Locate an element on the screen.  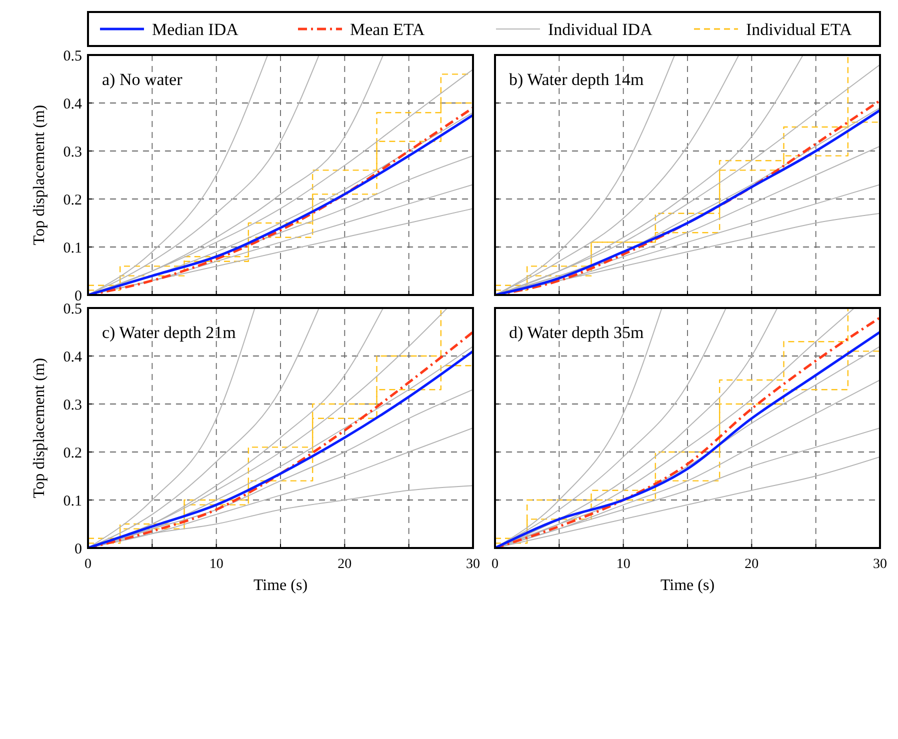
legend-label: Individual IDA is located at coordinates (601, 29).